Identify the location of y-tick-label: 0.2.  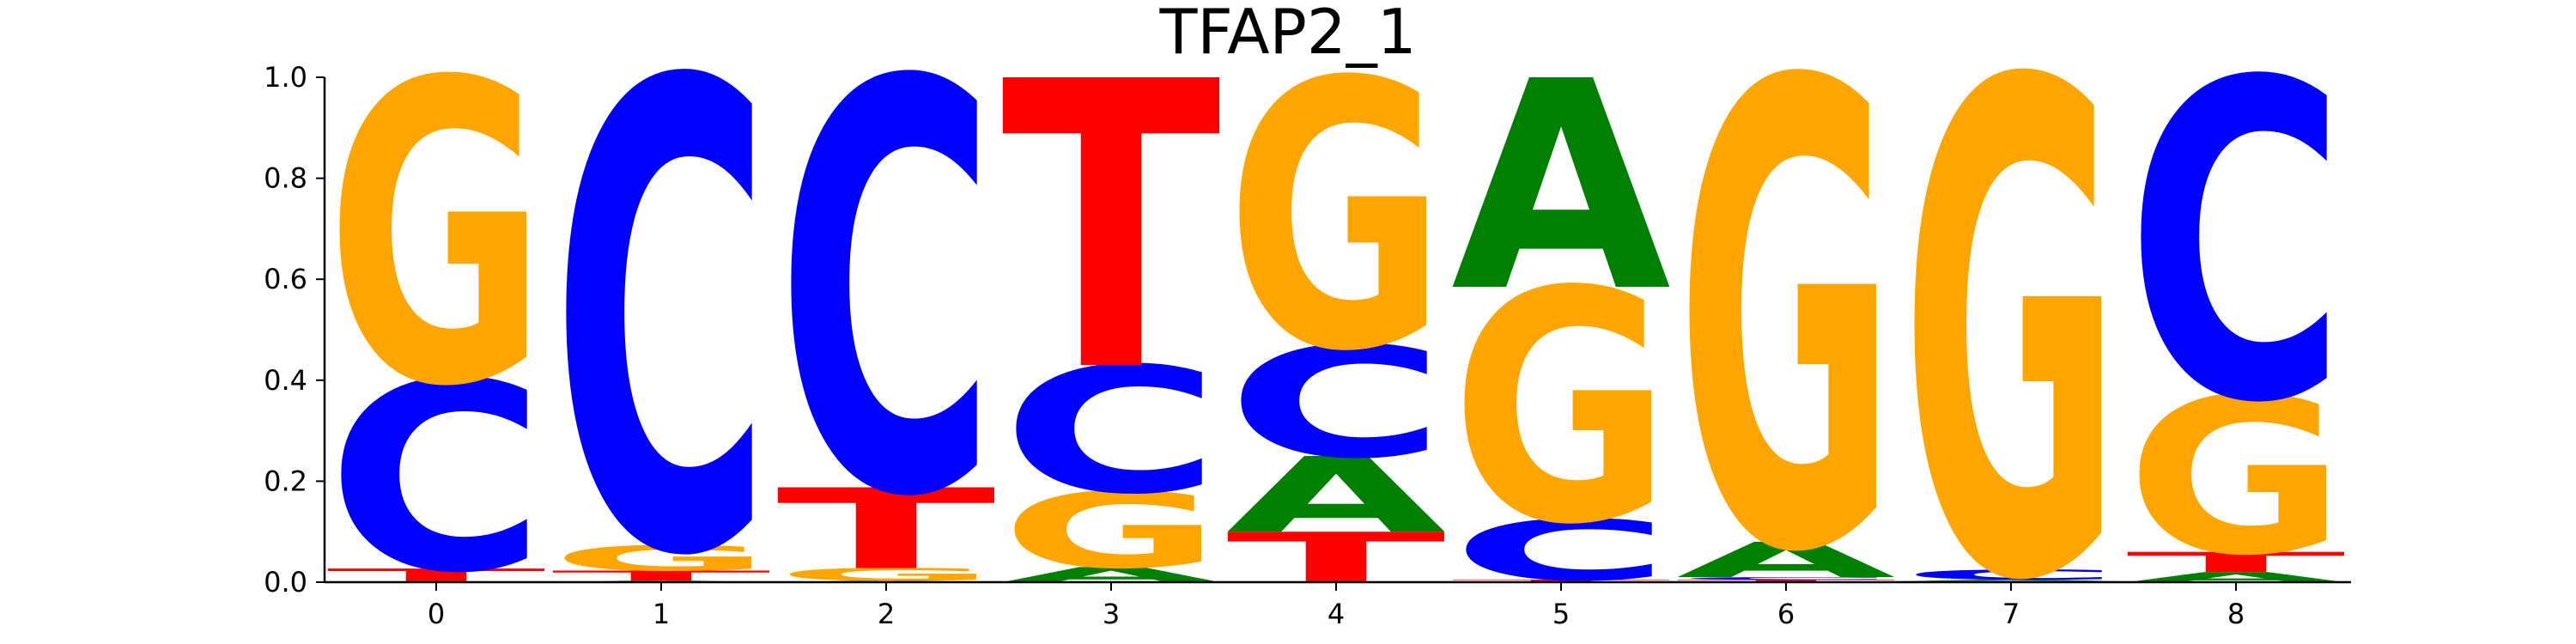
(285, 481).